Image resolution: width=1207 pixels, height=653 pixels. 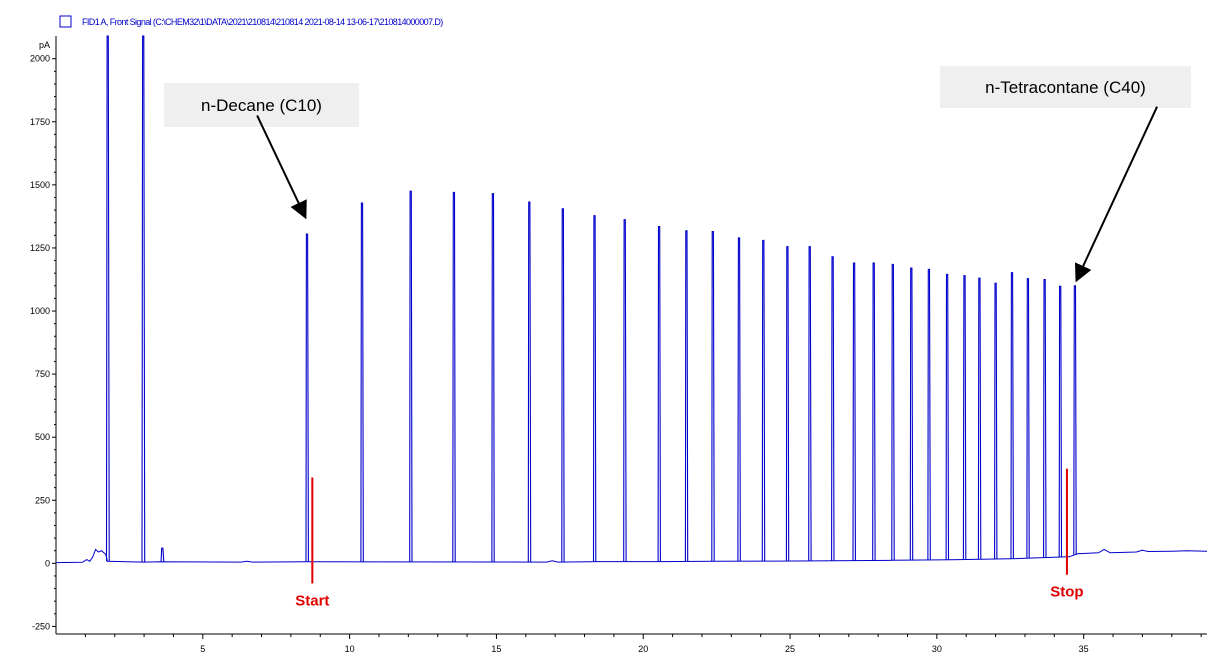 I want to click on y-tick-label: 500, so click(x=42, y=437).